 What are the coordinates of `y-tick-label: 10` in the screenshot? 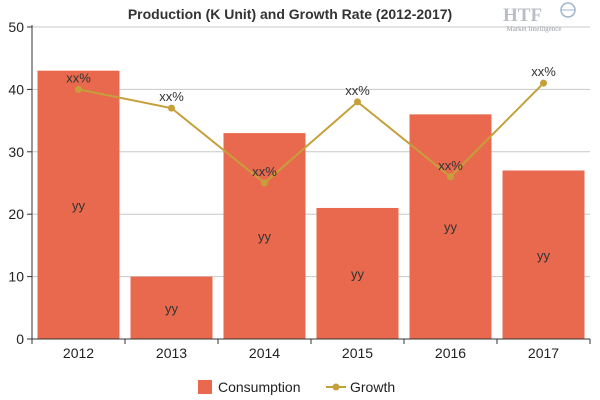 It's located at (16, 277).